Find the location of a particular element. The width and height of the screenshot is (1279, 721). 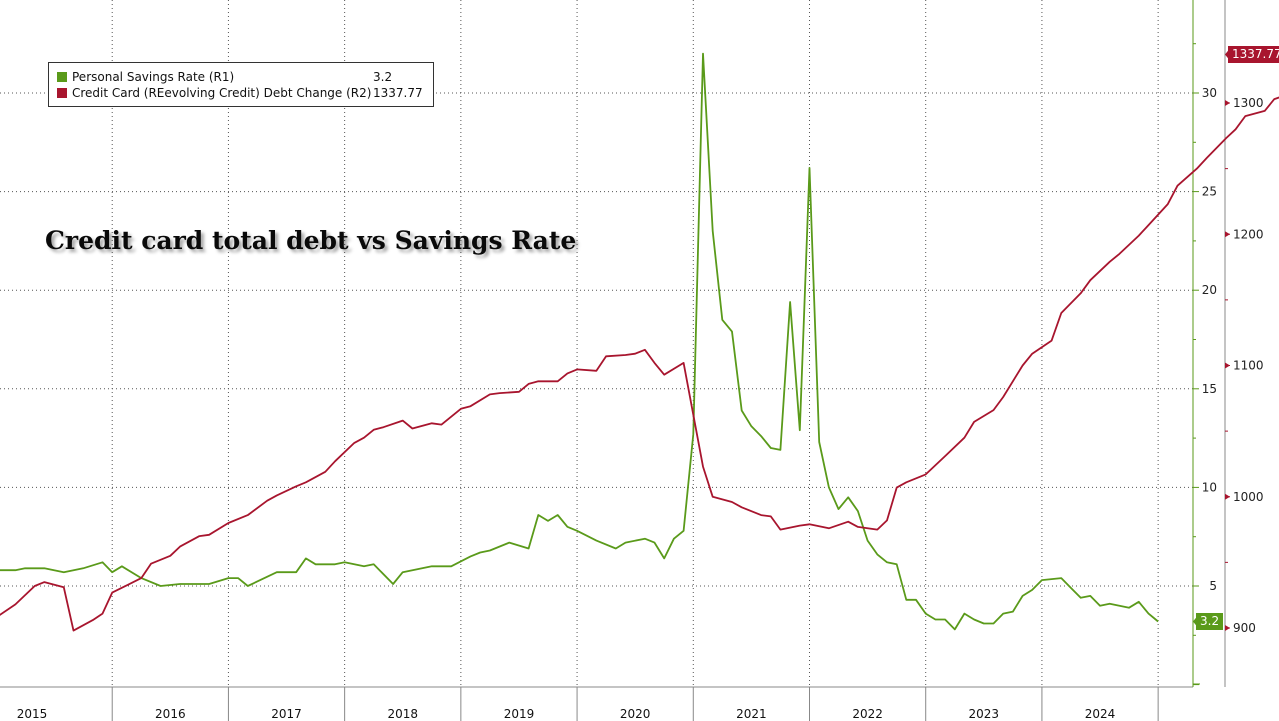

y-axis-r1-tick-label: 15 is located at coordinates (1209, 389).